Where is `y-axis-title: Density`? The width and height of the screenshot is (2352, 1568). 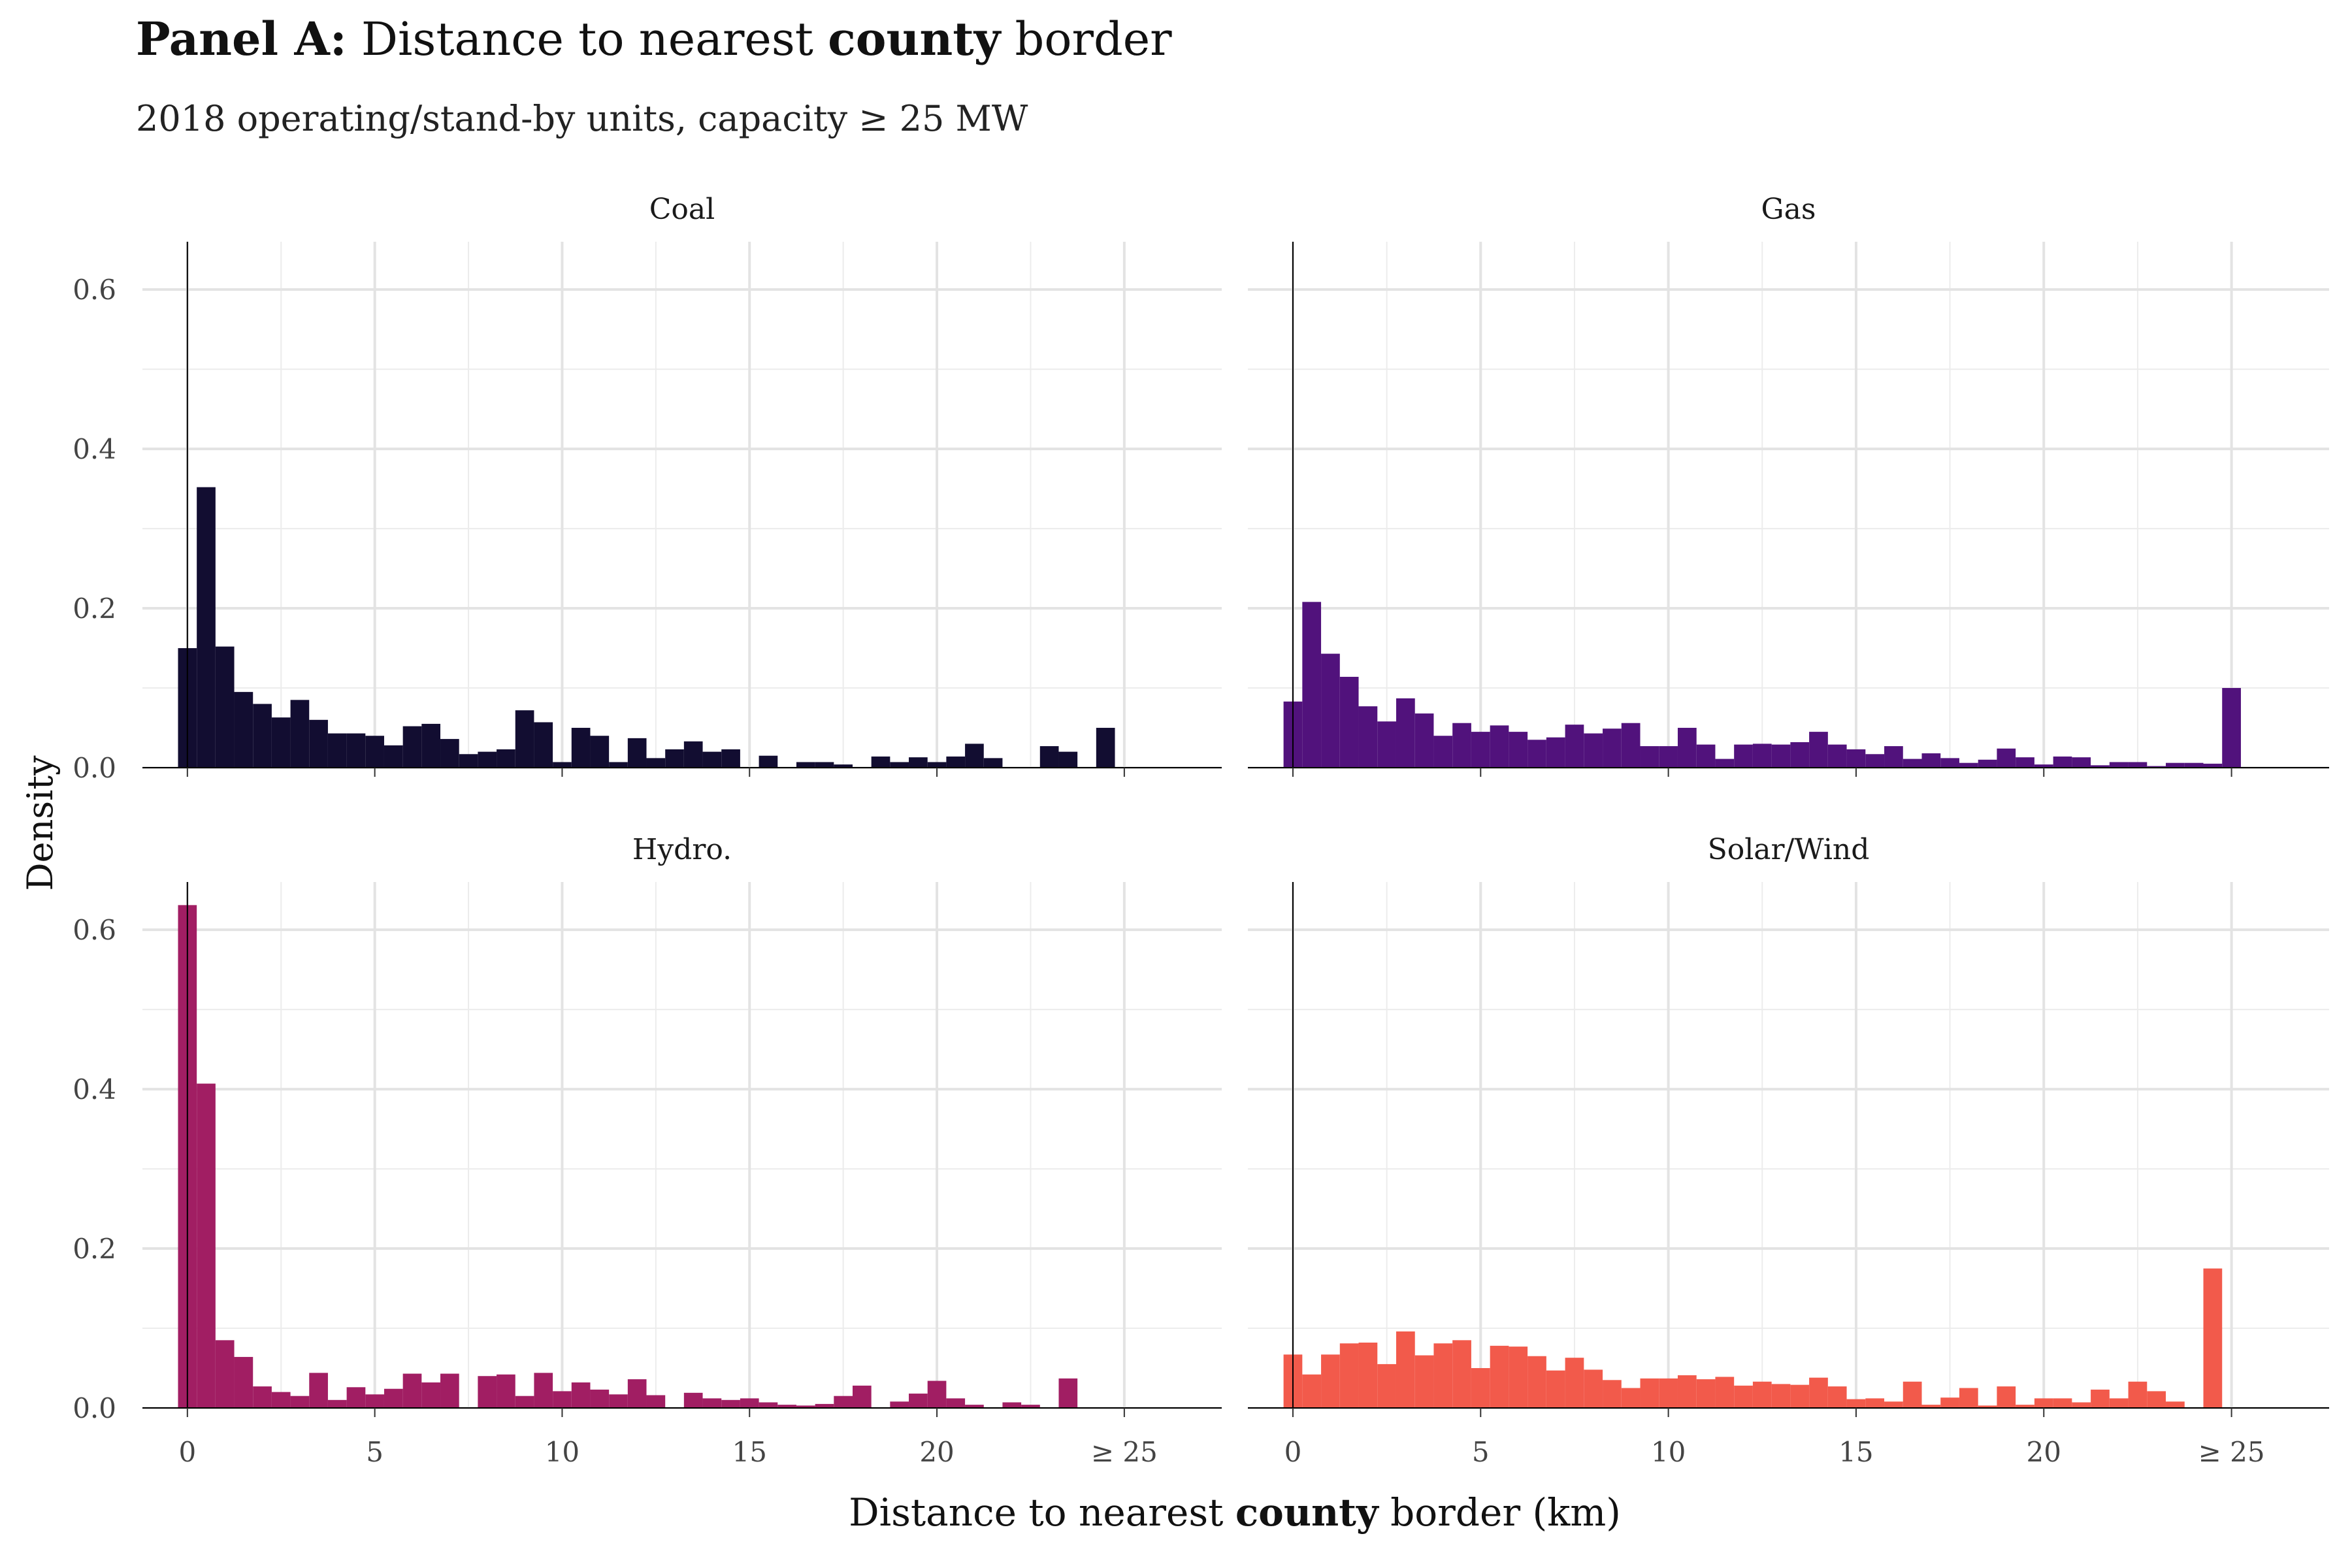
y-axis-title: Density is located at coordinates (40, 823).